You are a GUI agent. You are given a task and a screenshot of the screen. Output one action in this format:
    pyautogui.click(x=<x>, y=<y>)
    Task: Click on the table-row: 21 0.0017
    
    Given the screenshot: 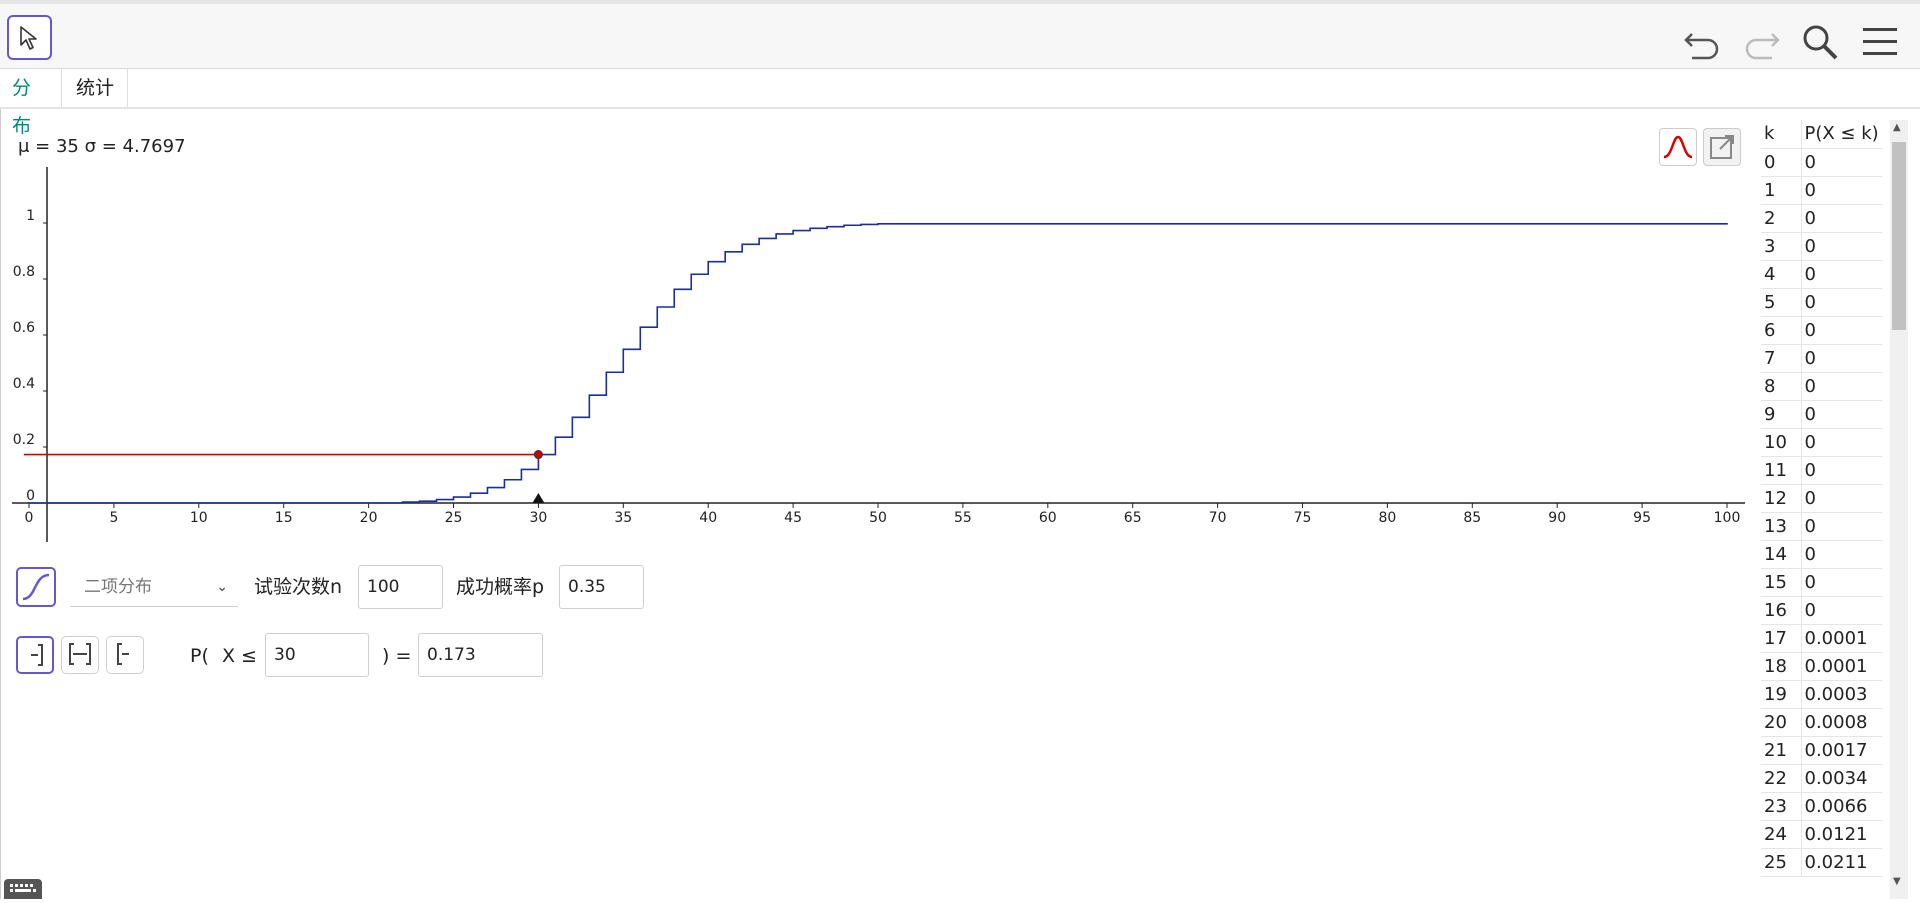 What is the action you would take?
    pyautogui.click(x=1821, y=750)
    